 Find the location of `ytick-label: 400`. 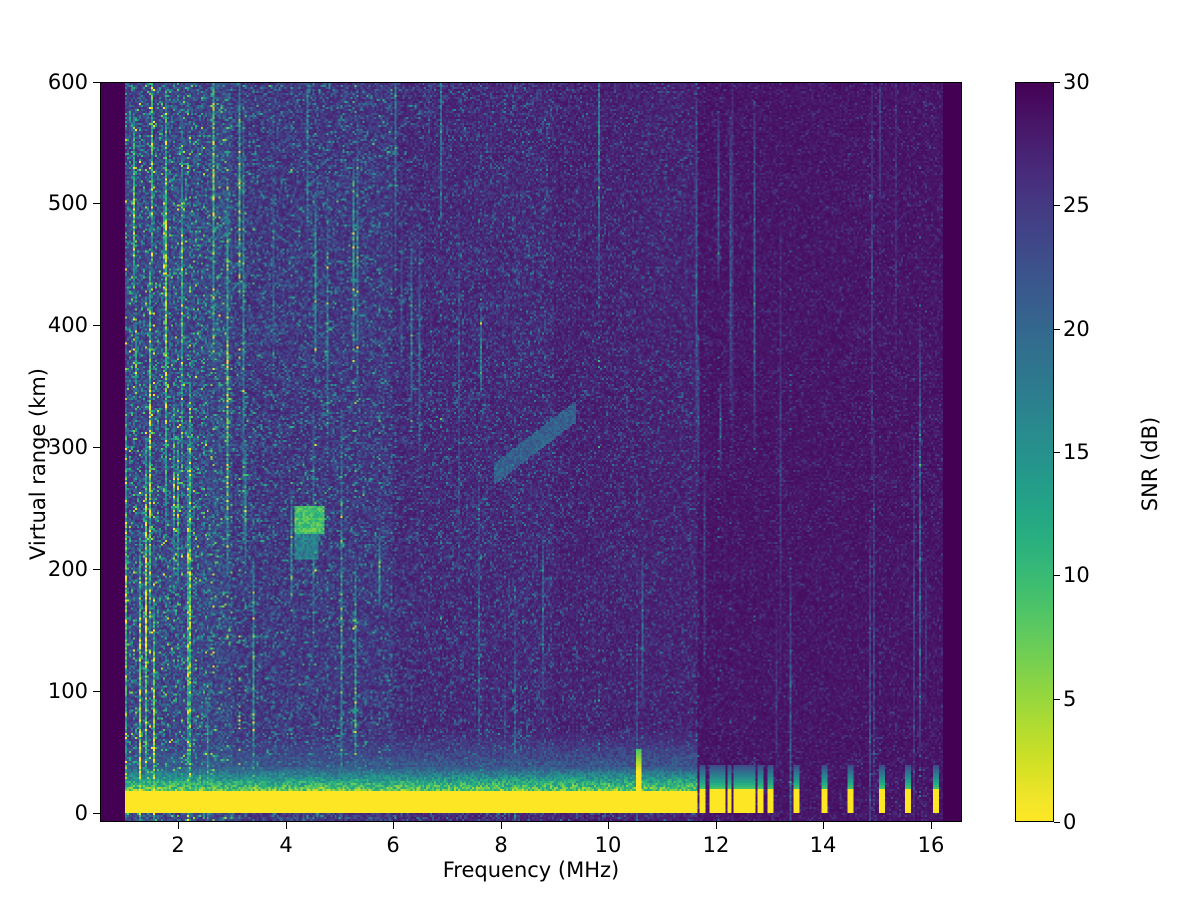

ytick-label: 400 is located at coordinates (67, 325).